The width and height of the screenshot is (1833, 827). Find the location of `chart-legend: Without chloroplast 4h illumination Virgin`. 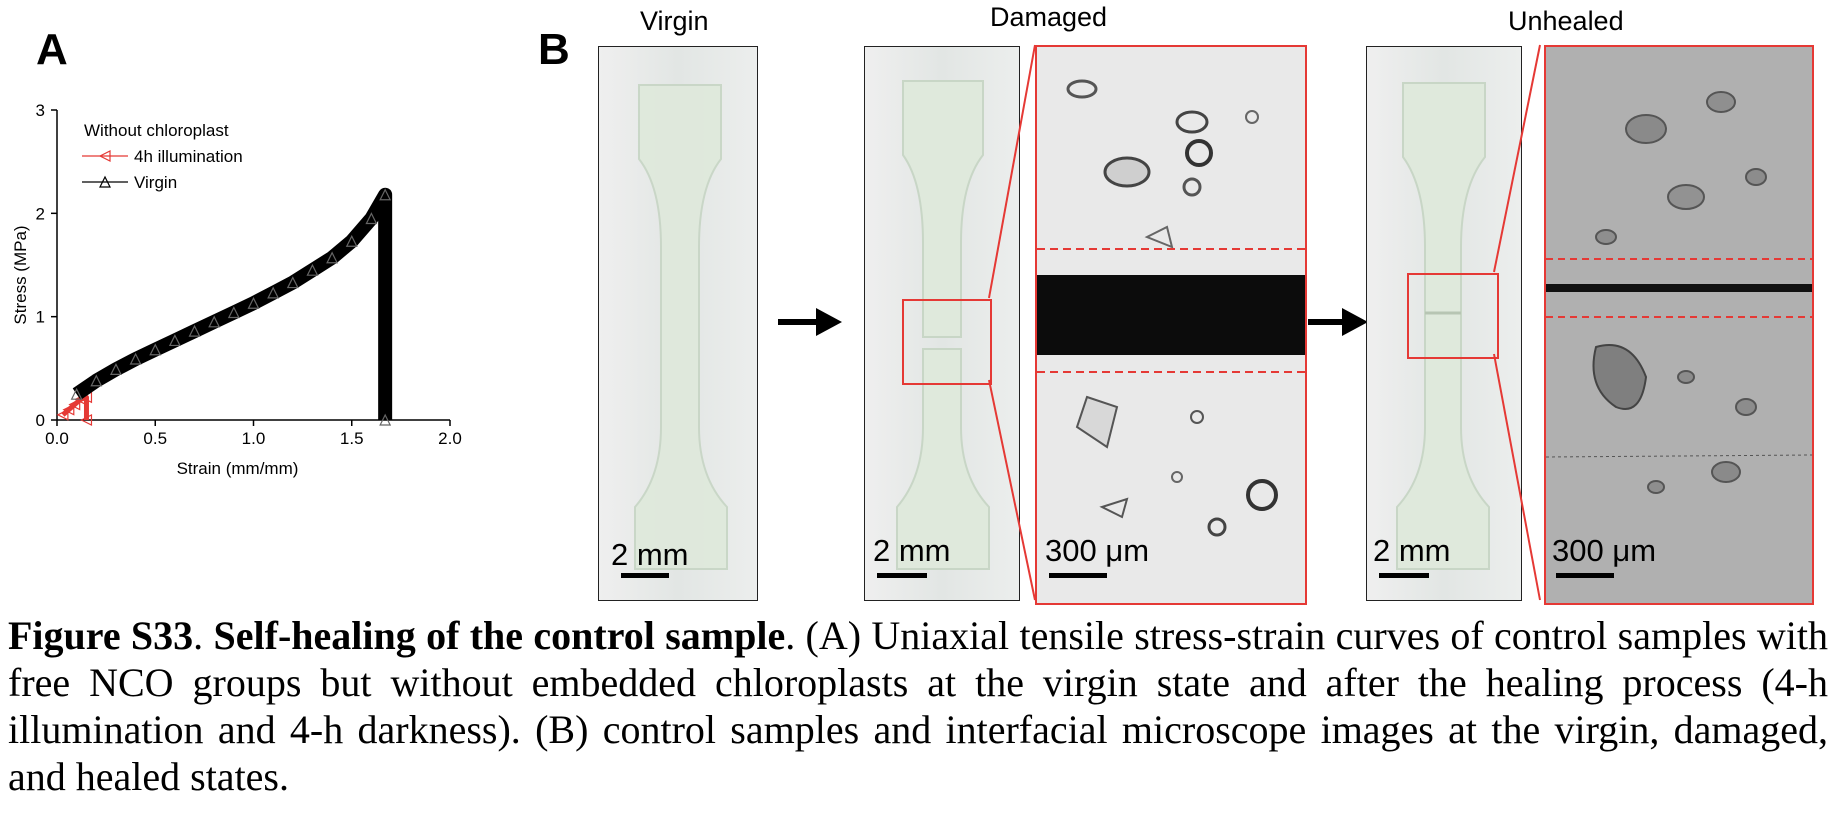

chart-legend: Without chloroplast 4h illumination Virgin is located at coordinates (162, 156).